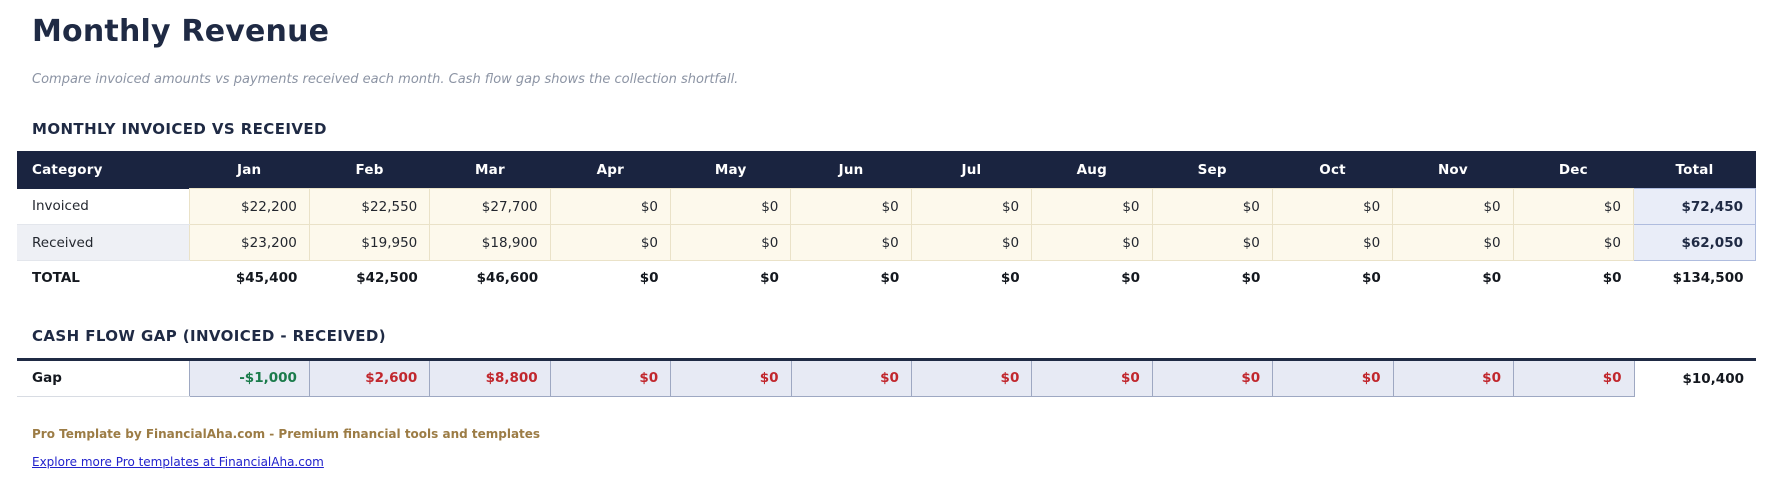  What do you see at coordinates (103, 277) in the screenshot?
I see `row-label-total: TOTAL` at bounding box center [103, 277].